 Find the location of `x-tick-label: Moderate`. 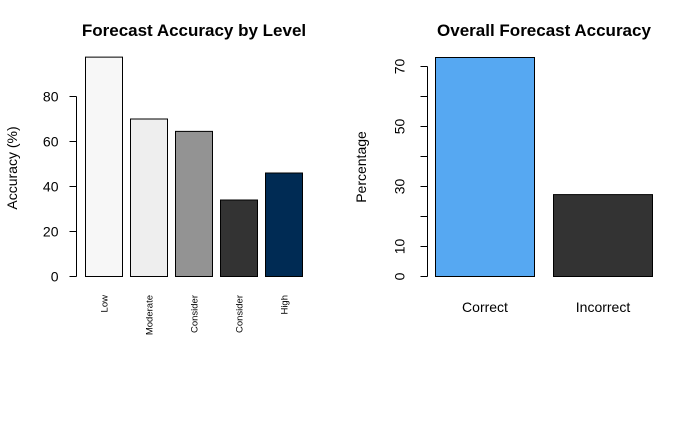

x-tick-label: Moderate is located at coordinates (150, 315).